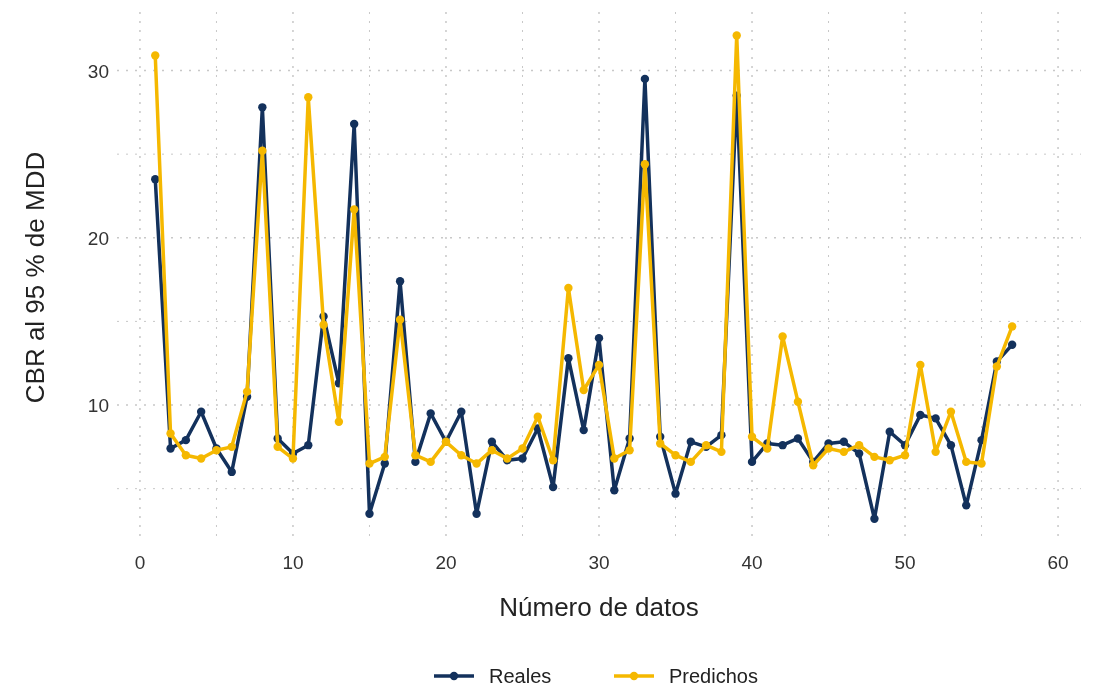  I want to click on legend-label: Reales, so click(520, 676).